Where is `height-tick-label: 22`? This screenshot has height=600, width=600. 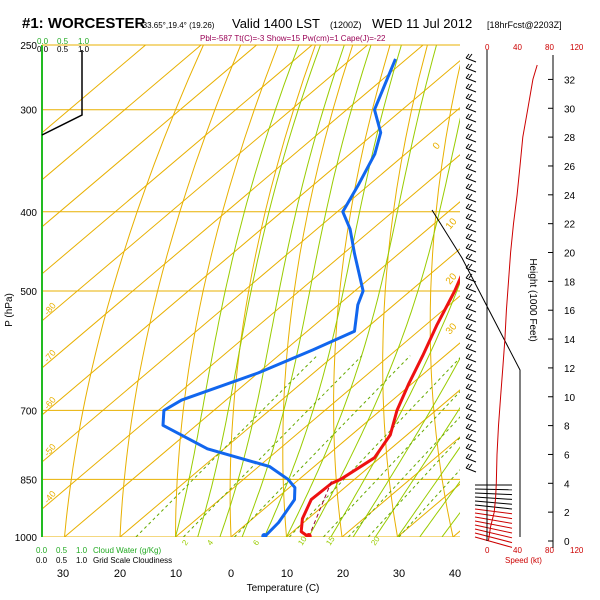 height-tick-label: 22 is located at coordinates (570, 225).